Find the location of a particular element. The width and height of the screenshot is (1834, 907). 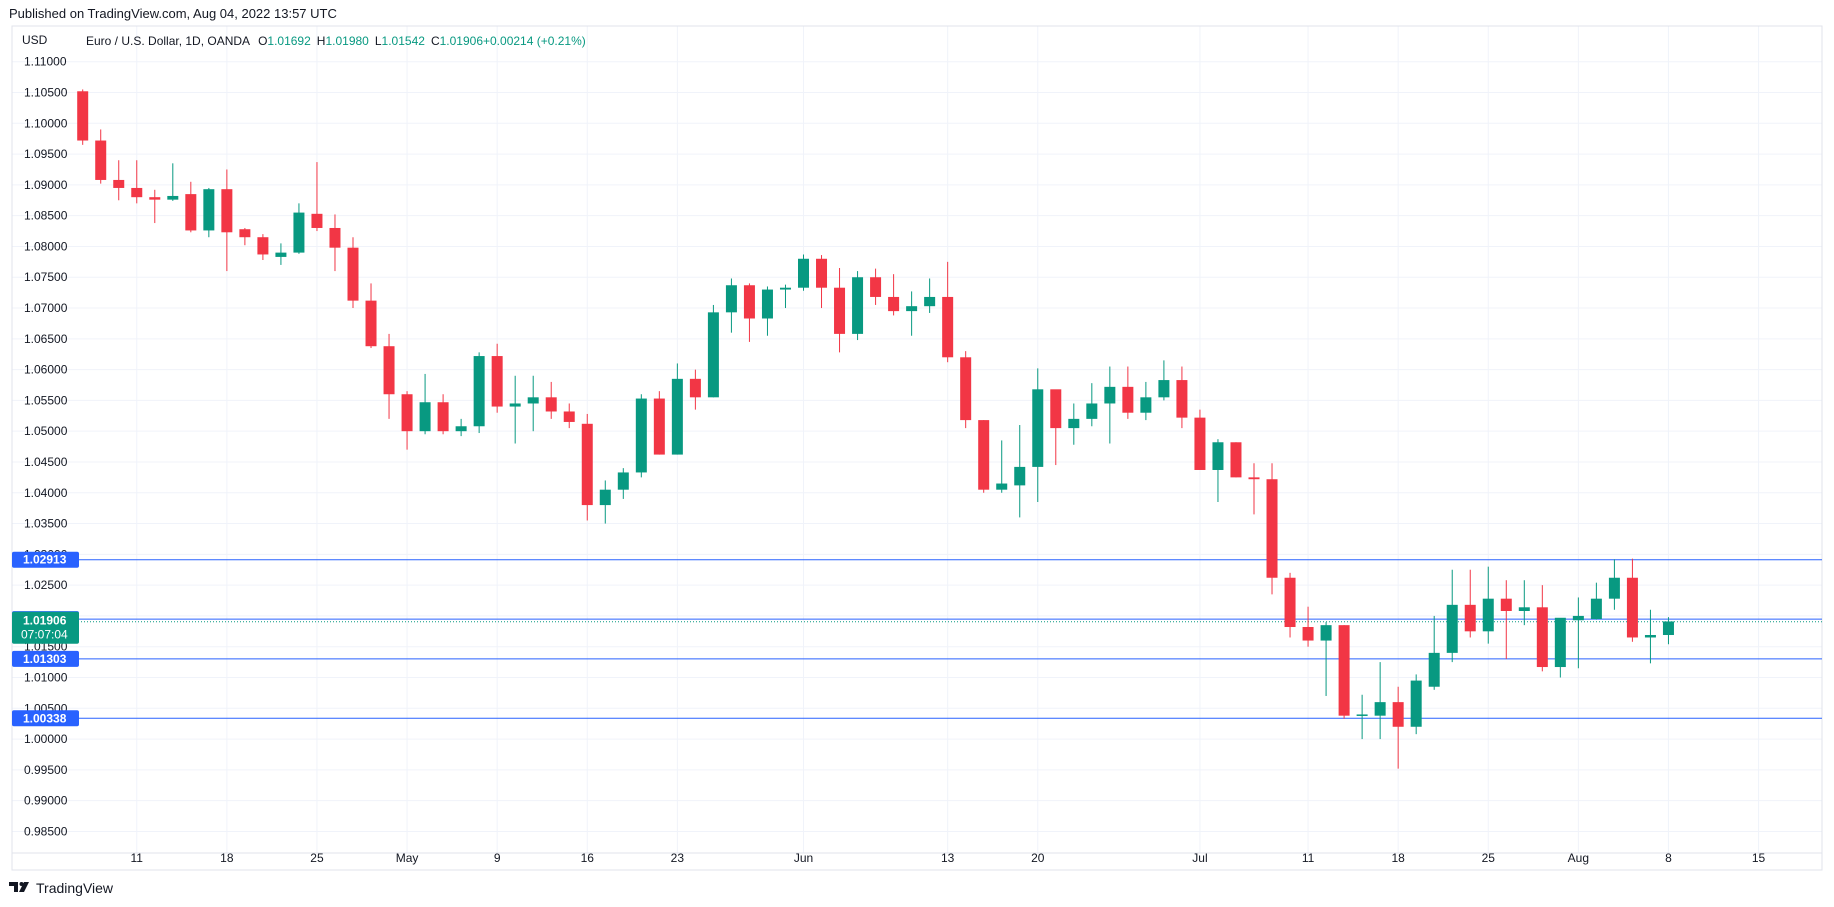

price-tick-label: 1.06000 is located at coordinates (46, 370).